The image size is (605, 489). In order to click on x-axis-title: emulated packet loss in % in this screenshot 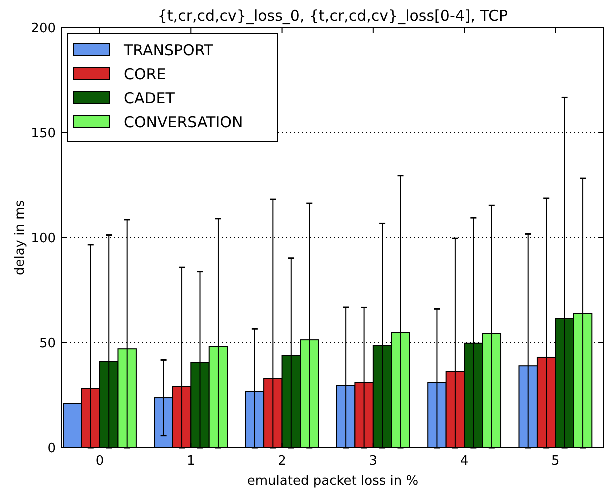, I will do `click(333, 481)`.